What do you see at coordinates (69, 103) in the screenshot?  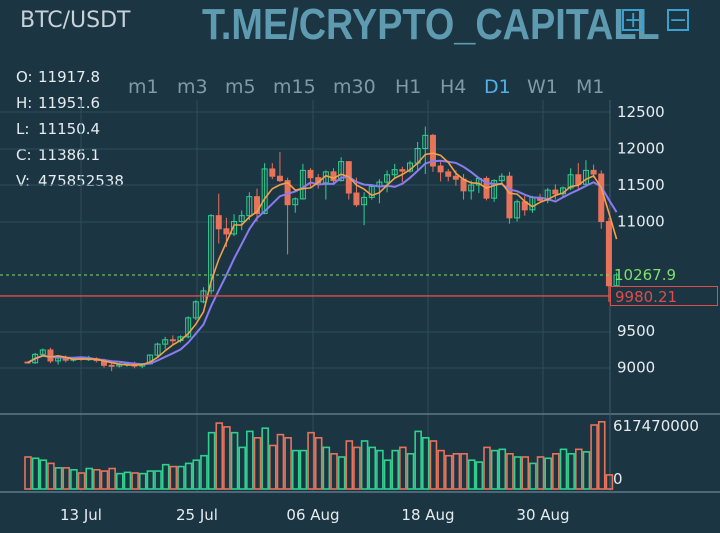 I see `ohlc-high-value: 11951.6` at bounding box center [69, 103].